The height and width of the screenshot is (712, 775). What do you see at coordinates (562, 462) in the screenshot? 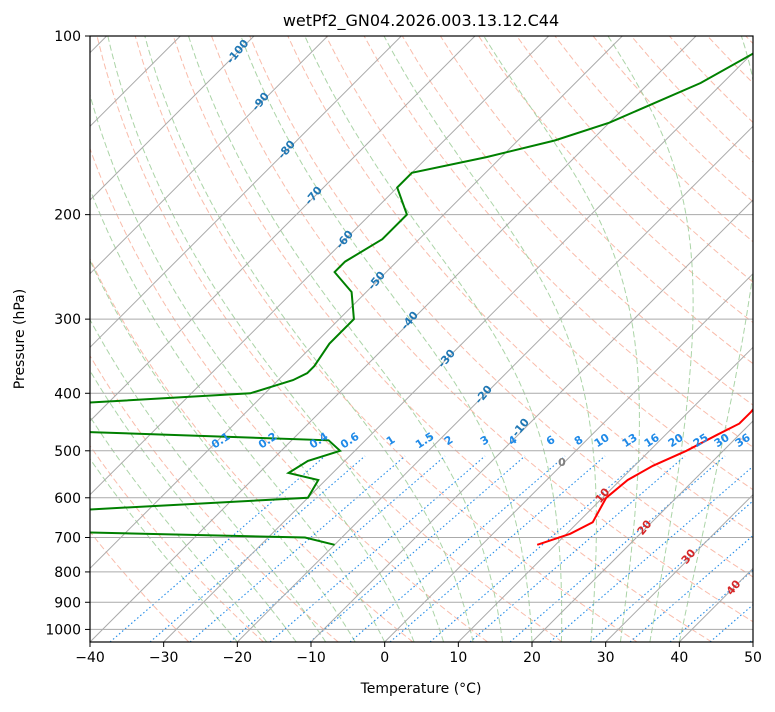
I see `dry-adiabat-label: 0` at bounding box center [562, 462].